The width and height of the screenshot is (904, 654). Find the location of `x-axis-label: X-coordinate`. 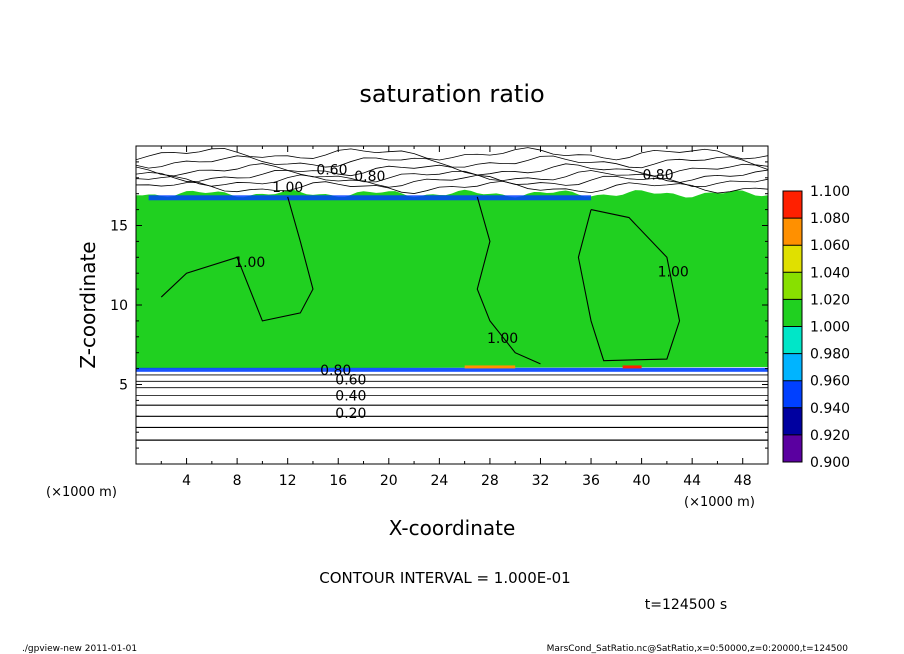

x-axis-label: X-coordinate is located at coordinates (452, 528).